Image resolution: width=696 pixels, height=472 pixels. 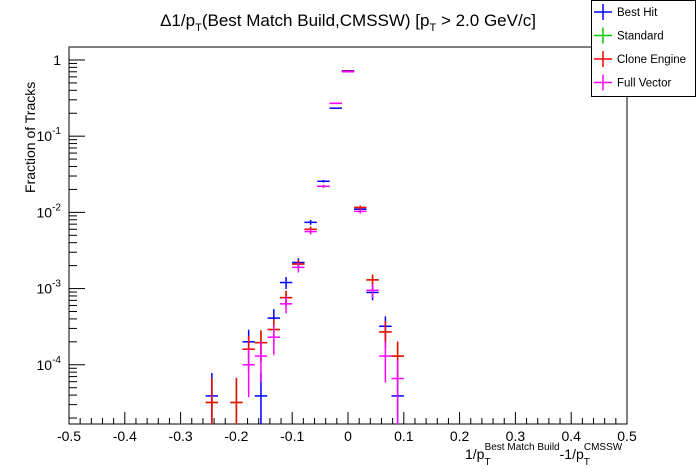 I want to click on x-tick-label: -0.1, so click(x=292, y=436).